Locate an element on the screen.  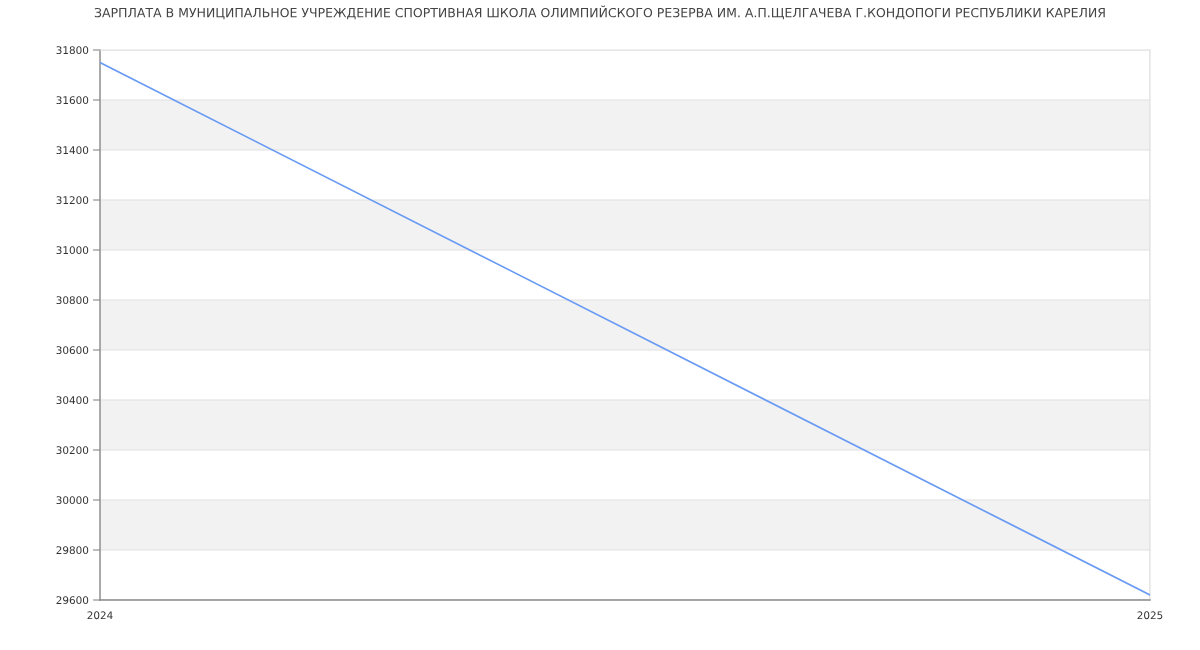
y-tick-label: 29800 is located at coordinates (72, 550).